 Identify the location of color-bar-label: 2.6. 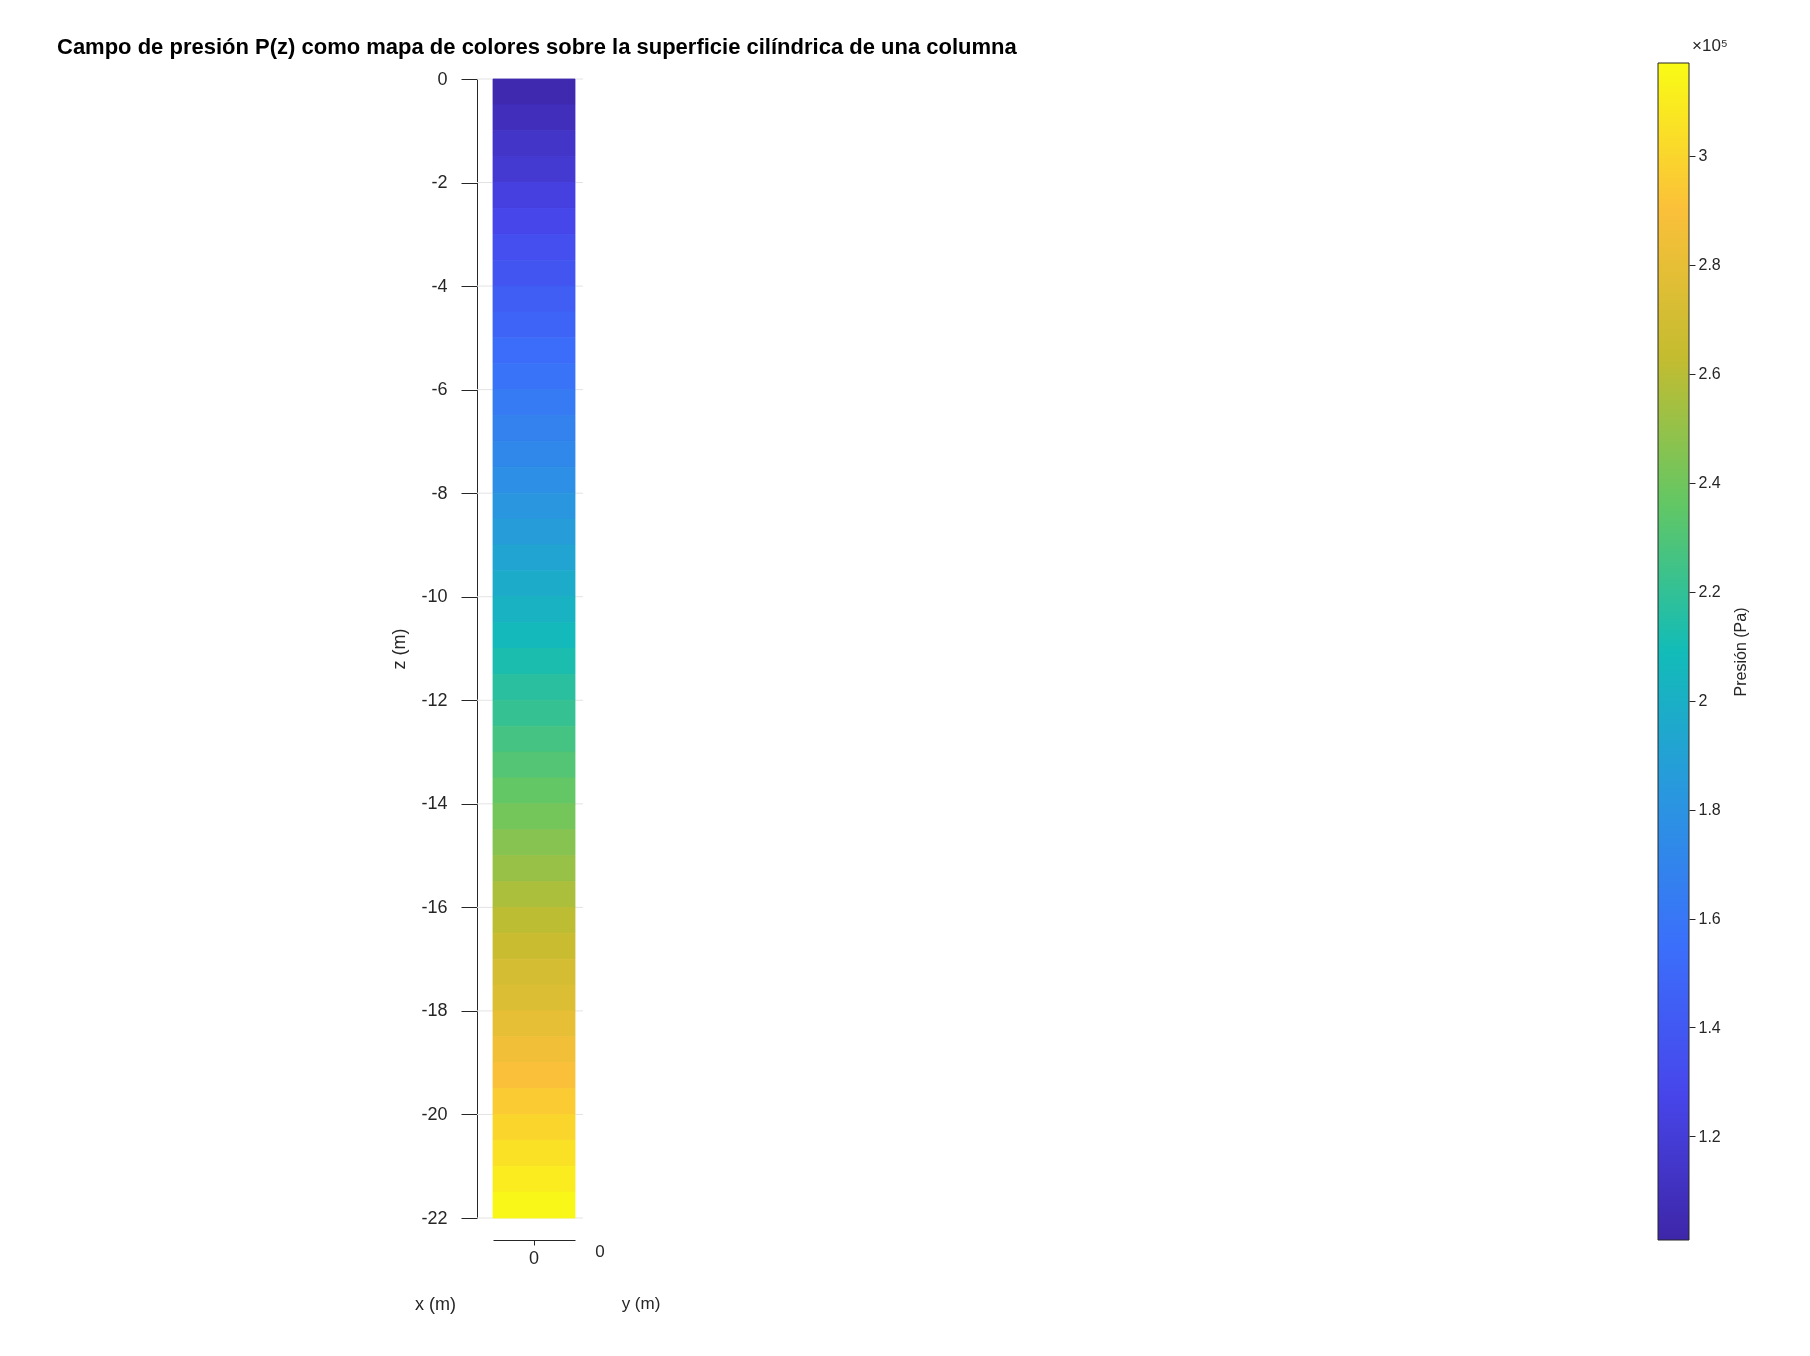
(1709, 374).